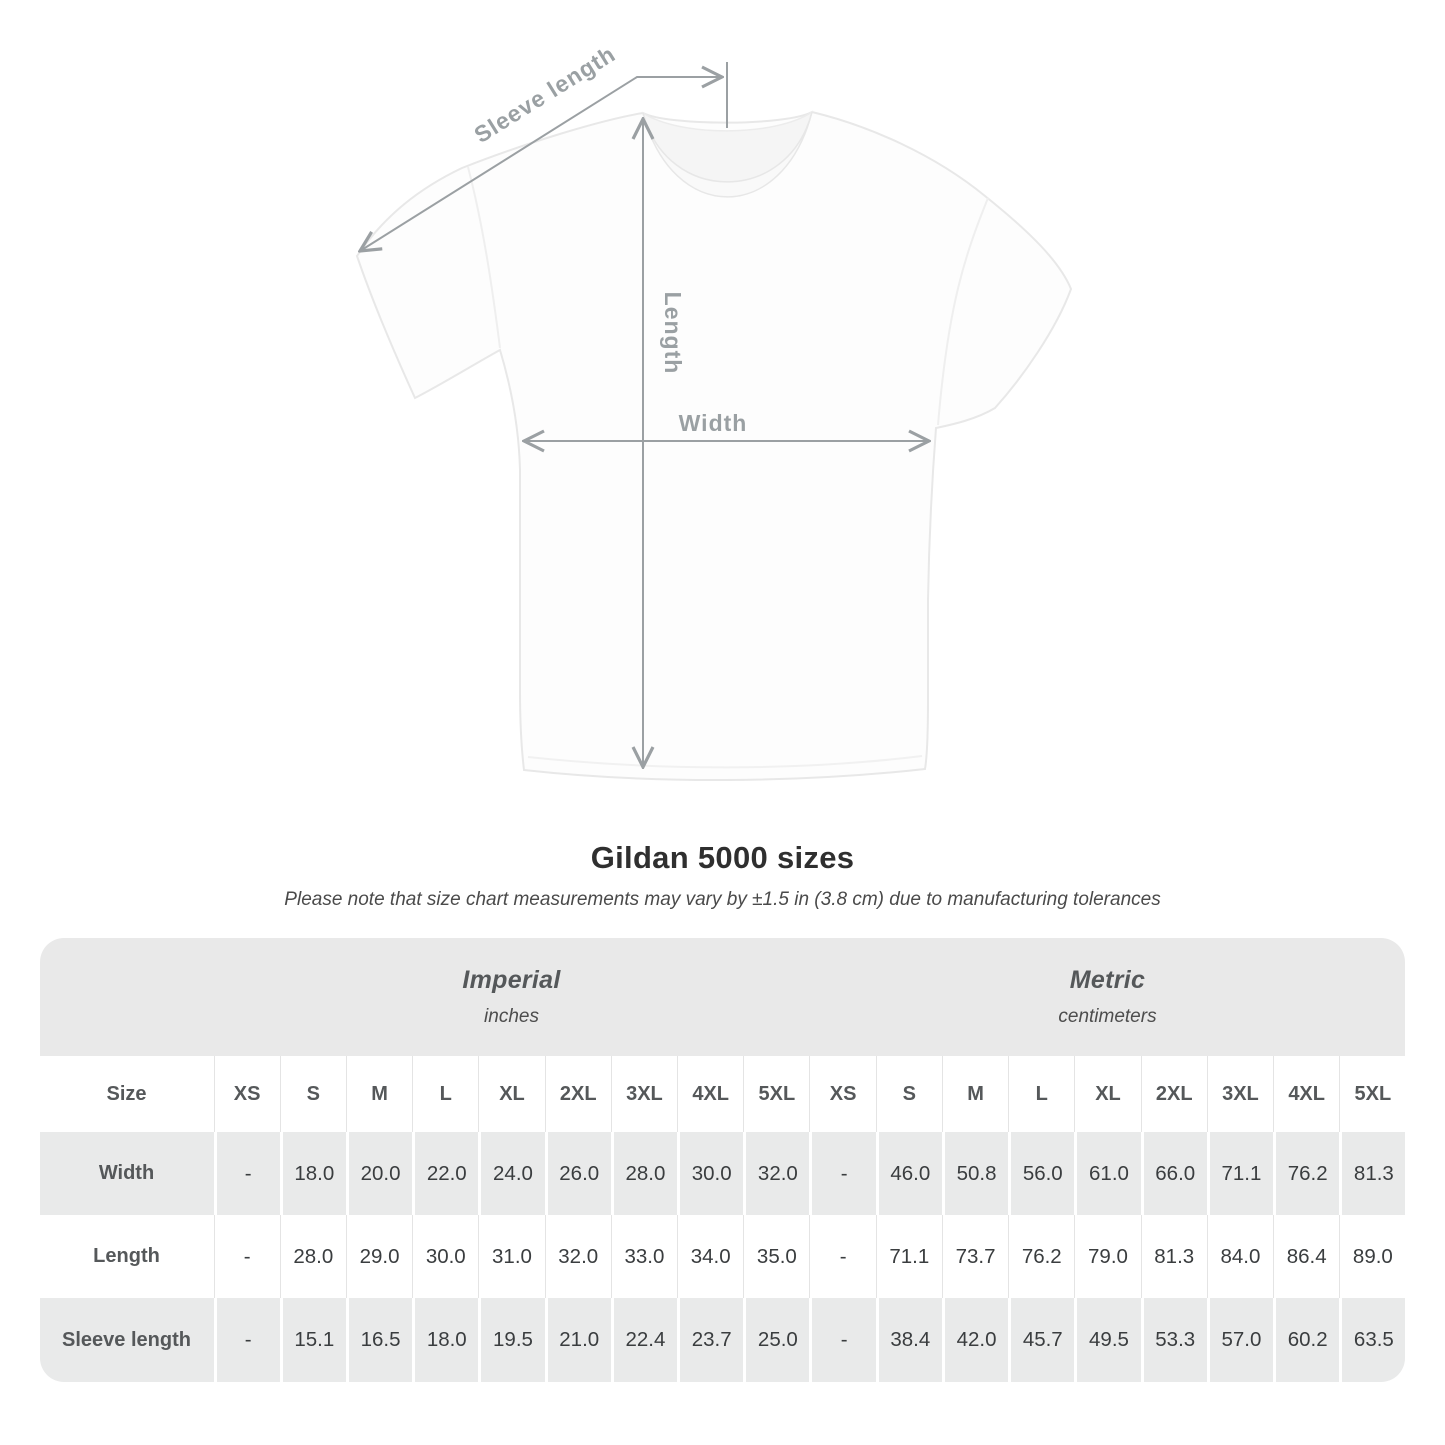 Image resolution: width=1445 pixels, height=1445 pixels. What do you see at coordinates (710, 1340) in the screenshot?
I see `table-cell: 23.7` at bounding box center [710, 1340].